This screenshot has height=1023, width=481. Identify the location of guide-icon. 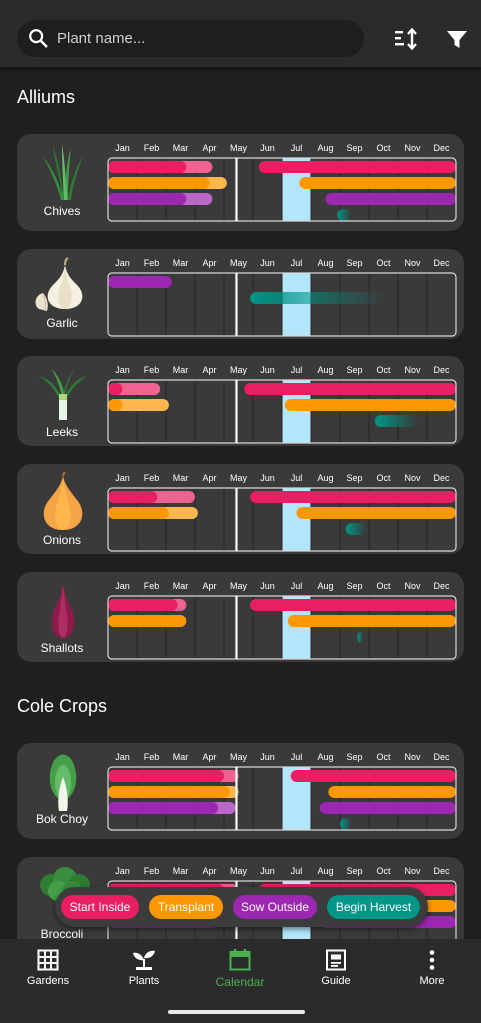
(336, 960).